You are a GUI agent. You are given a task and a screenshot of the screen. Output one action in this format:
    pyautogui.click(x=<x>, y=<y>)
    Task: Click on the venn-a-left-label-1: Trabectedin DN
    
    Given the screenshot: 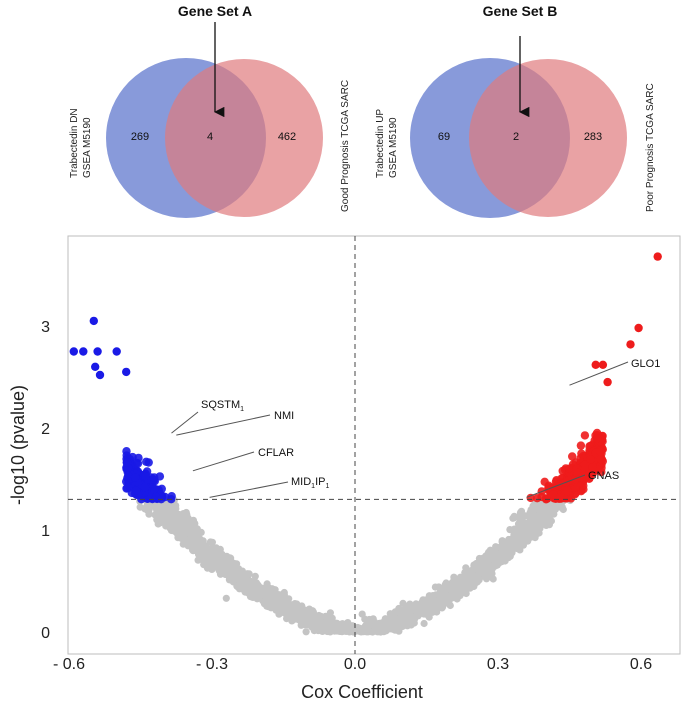 What is the action you would take?
    pyautogui.click(x=74, y=143)
    